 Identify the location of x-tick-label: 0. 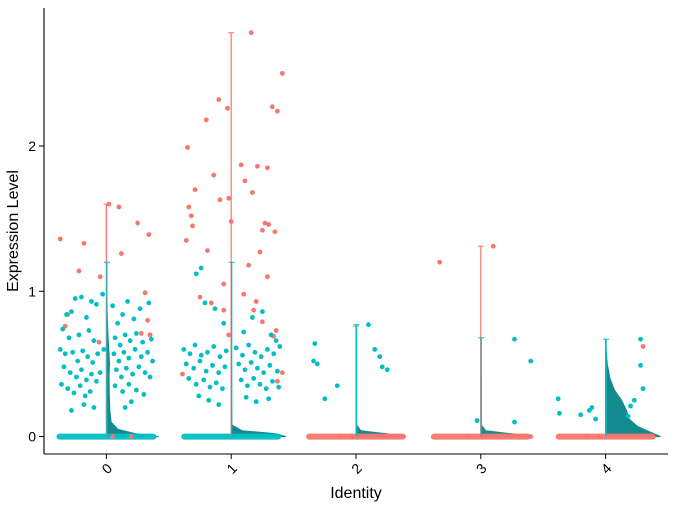
(106, 468).